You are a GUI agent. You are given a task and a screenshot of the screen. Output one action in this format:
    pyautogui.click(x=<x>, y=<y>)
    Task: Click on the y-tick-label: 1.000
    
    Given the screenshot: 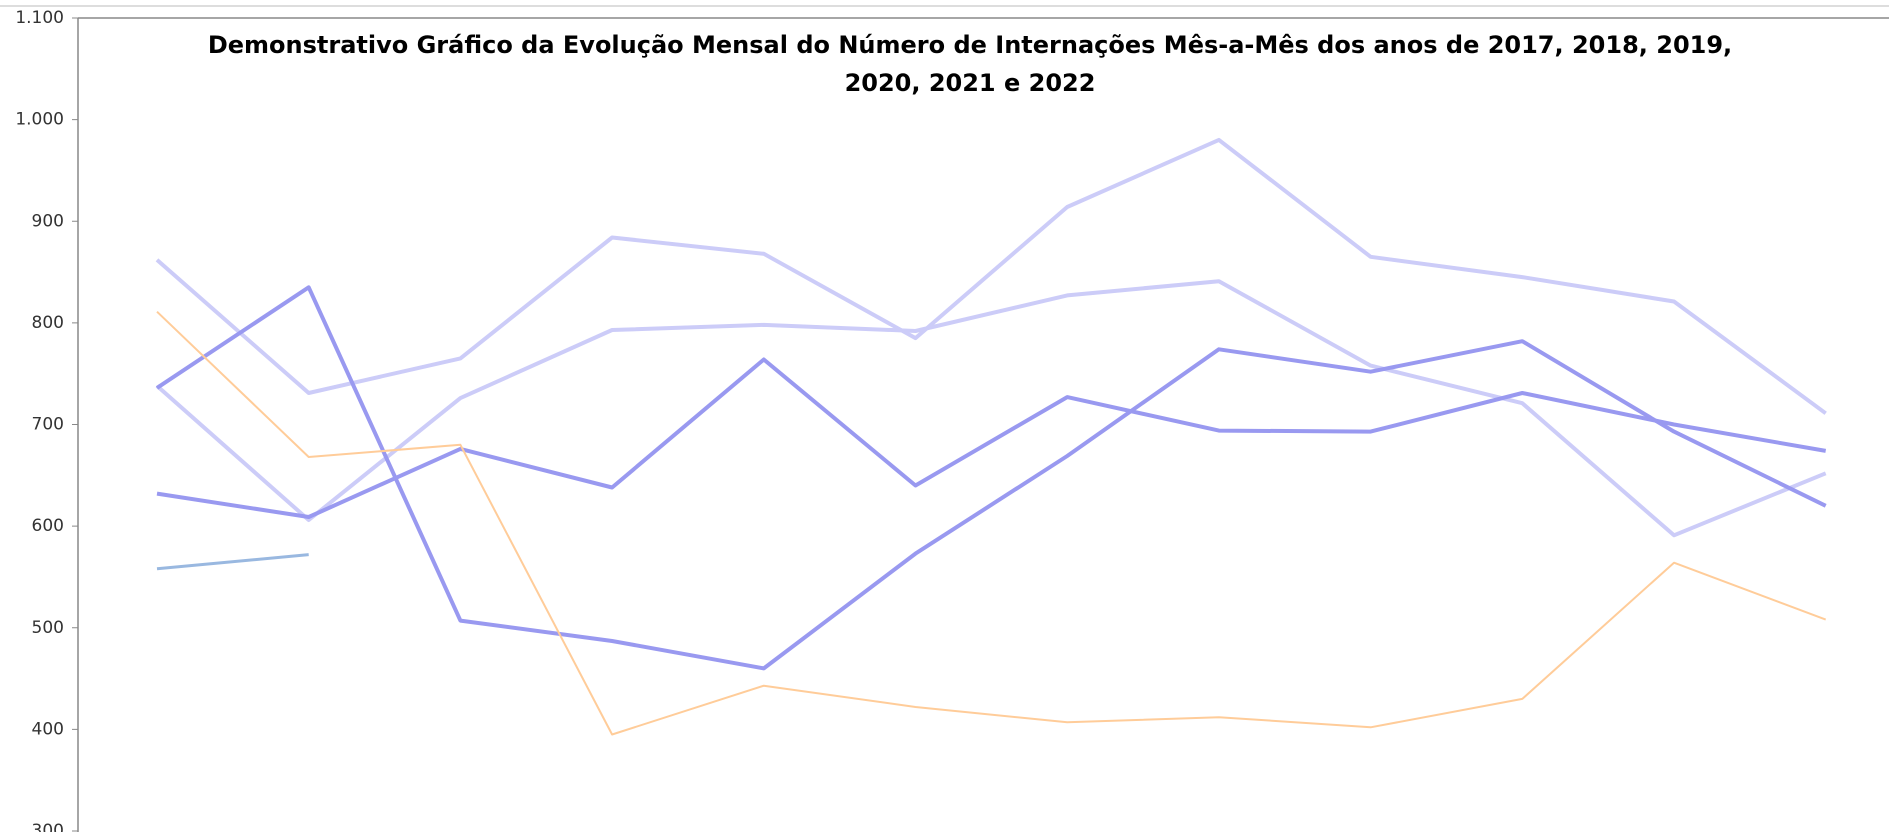 What is the action you would take?
    pyautogui.click(x=39, y=120)
    